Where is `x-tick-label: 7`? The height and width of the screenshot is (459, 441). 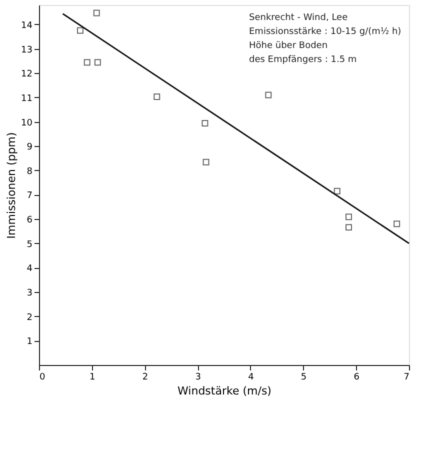
x-tick-label: 7 is located at coordinates (407, 377).